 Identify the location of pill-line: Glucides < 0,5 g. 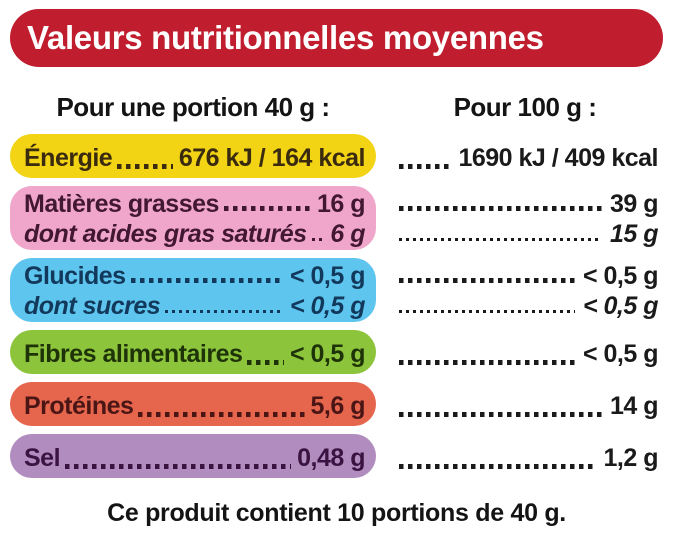
(195, 275).